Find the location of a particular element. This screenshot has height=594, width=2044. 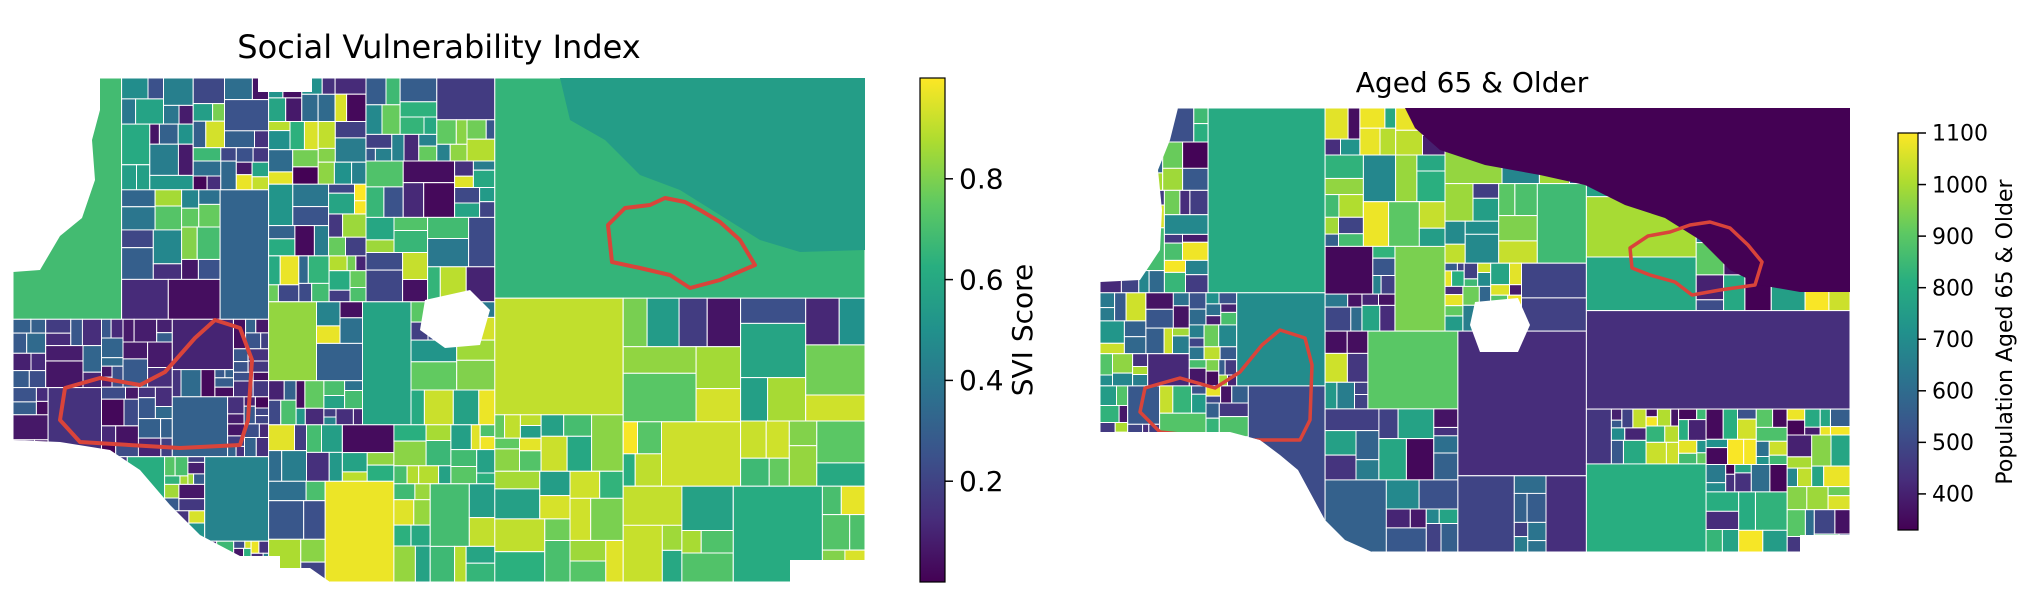

colorbar-tick-label: 0.8 is located at coordinates (981, 179).